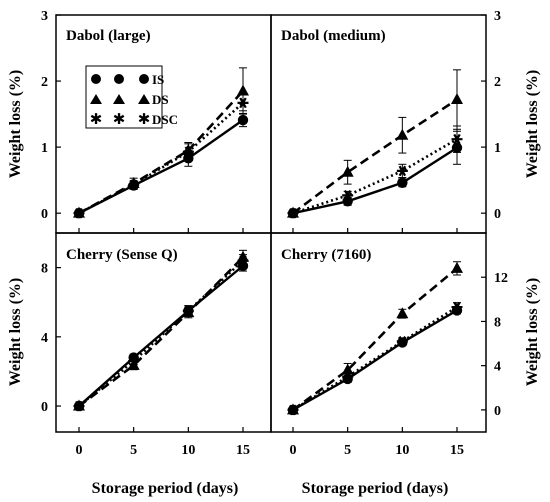 Image resolution: width=550 pixels, height=502 pixels. What do you see at coordinates (122, 255) in the screenshot?
I see `panel-title-cherry-sense-q: Cherry (Sense Q)` at bounding box center [122, 255].